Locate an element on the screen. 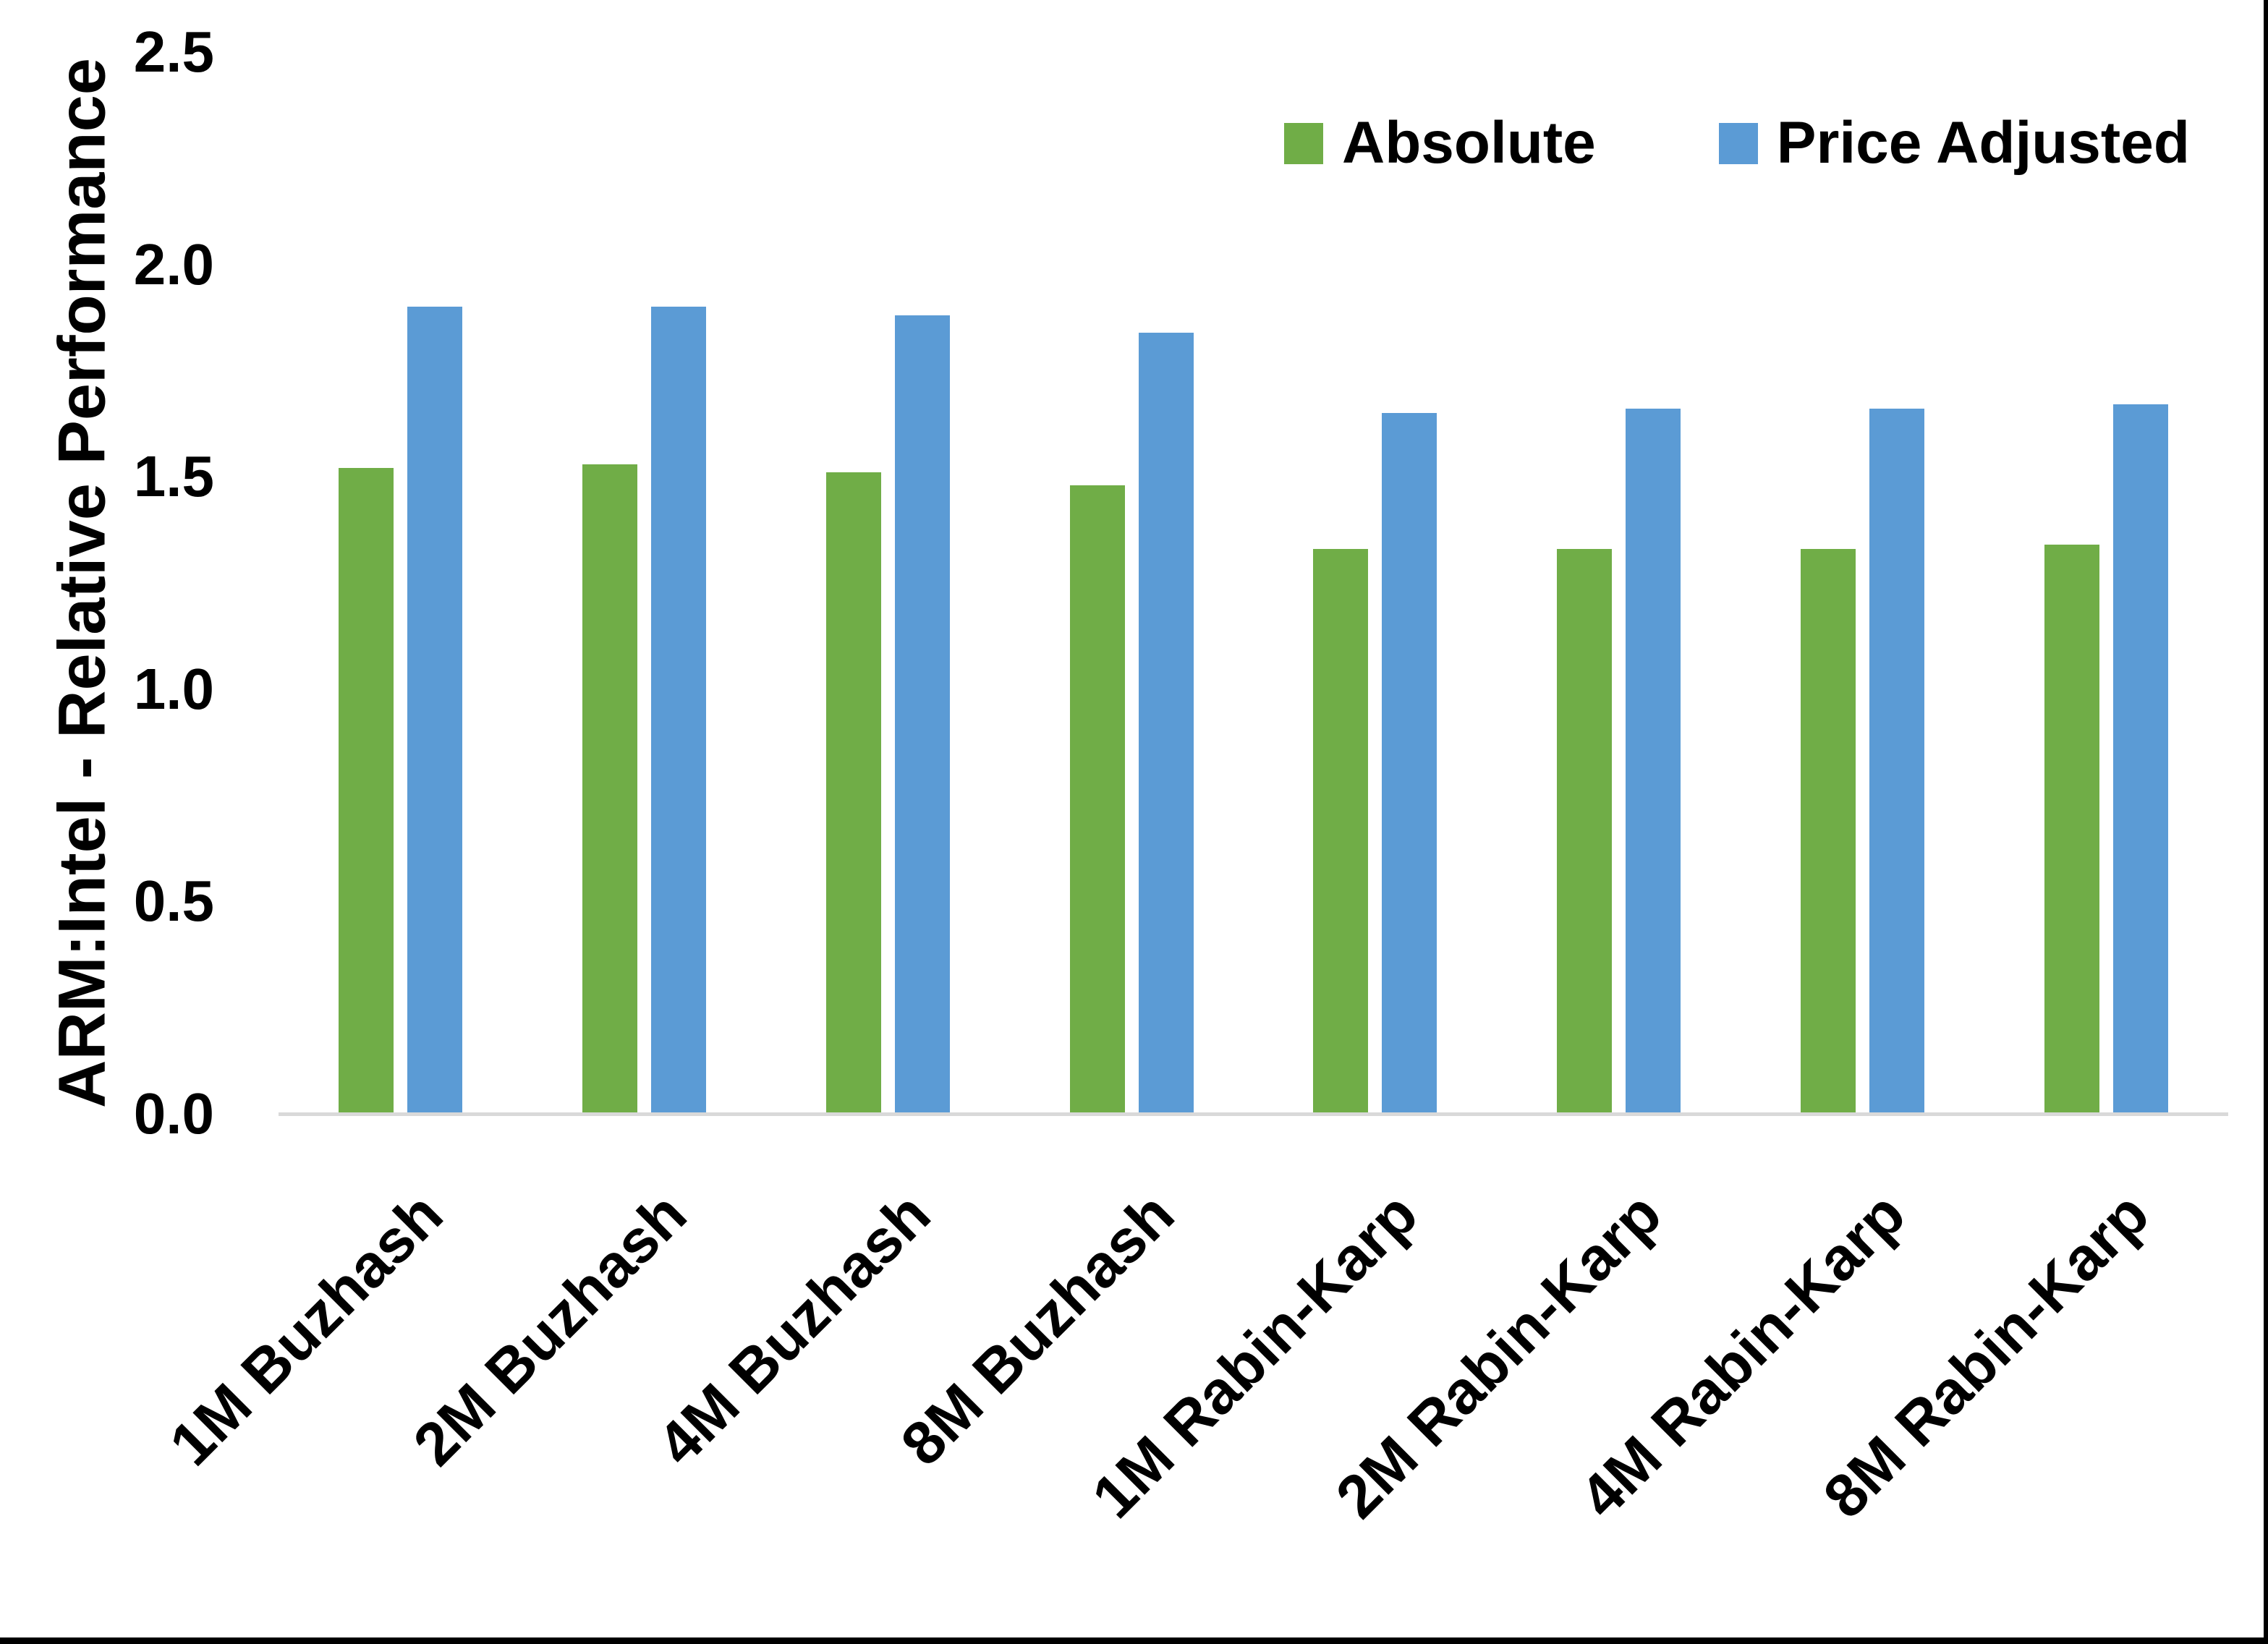  bar-price-adjusted-8m-rabin-karp is located at coordinates (2141, 759).